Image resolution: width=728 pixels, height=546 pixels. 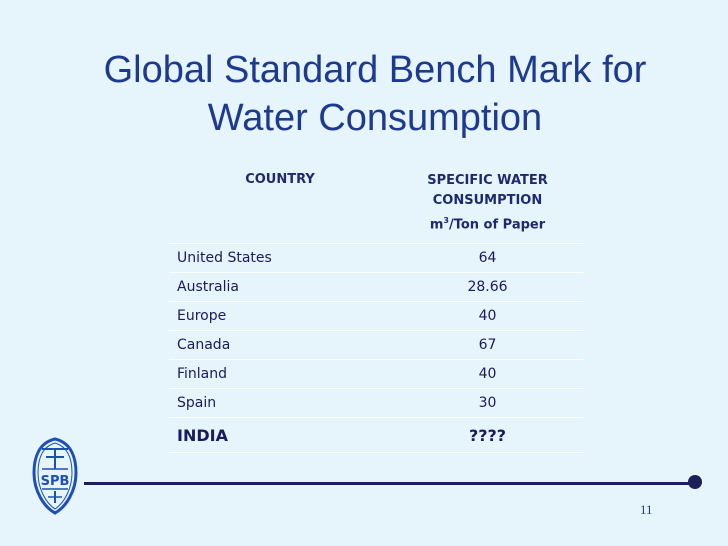 I want to click on table-row-india: INDIA ????, so click(x=376, y=435).